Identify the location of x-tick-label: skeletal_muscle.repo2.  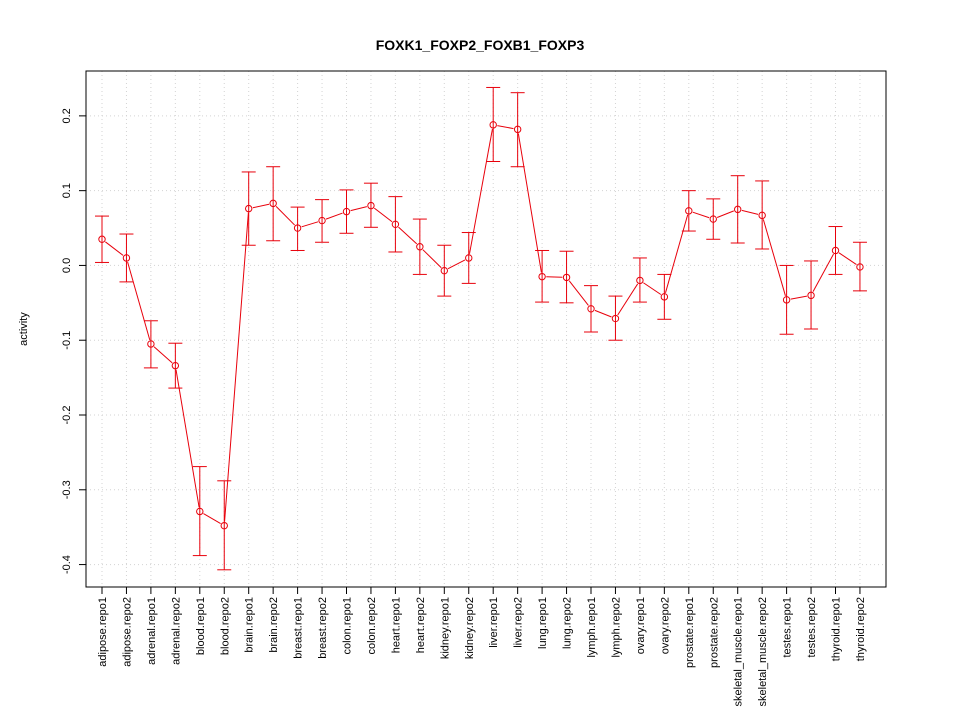
(763, 651).